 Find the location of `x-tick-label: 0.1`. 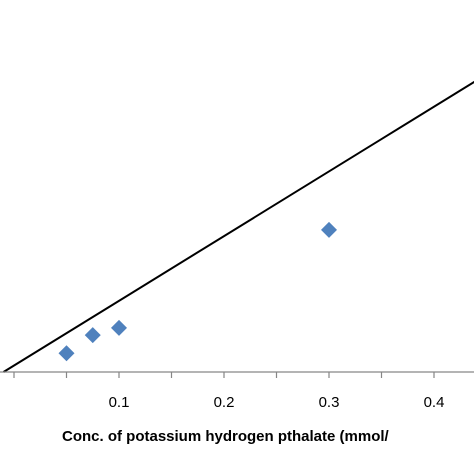

x-tick-label: 0.1 is located at coordinates (119, 402).